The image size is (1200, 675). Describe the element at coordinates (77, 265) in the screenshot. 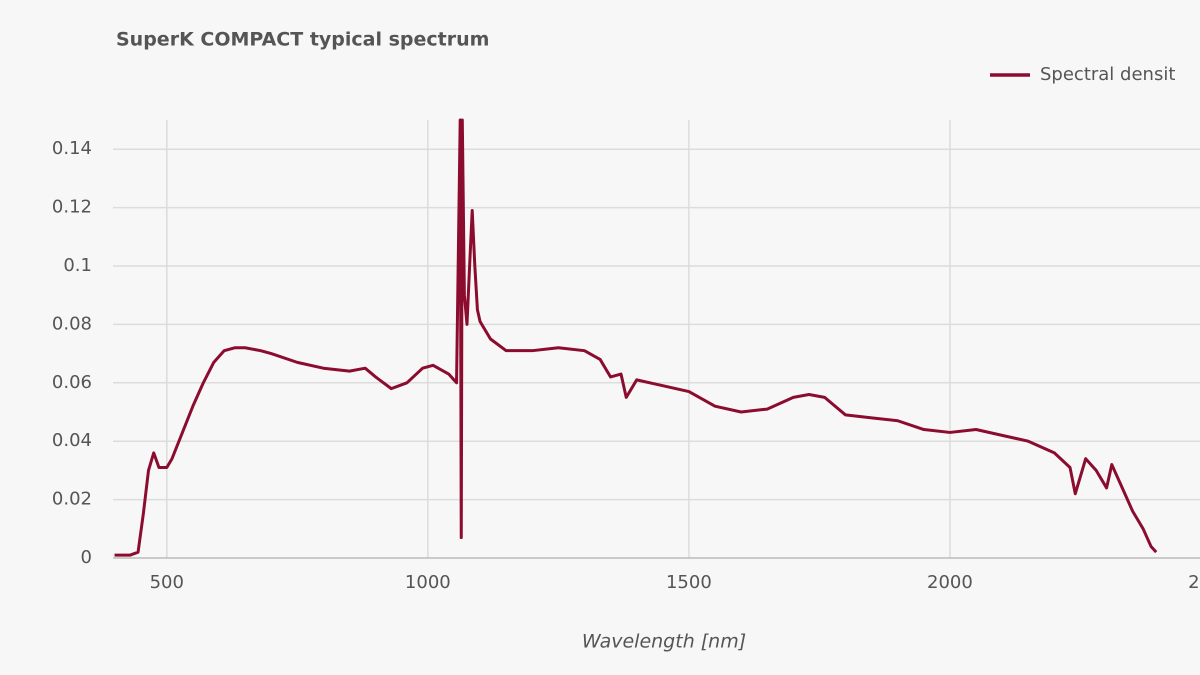

I see `y-tick-label: 0.1` at that location.